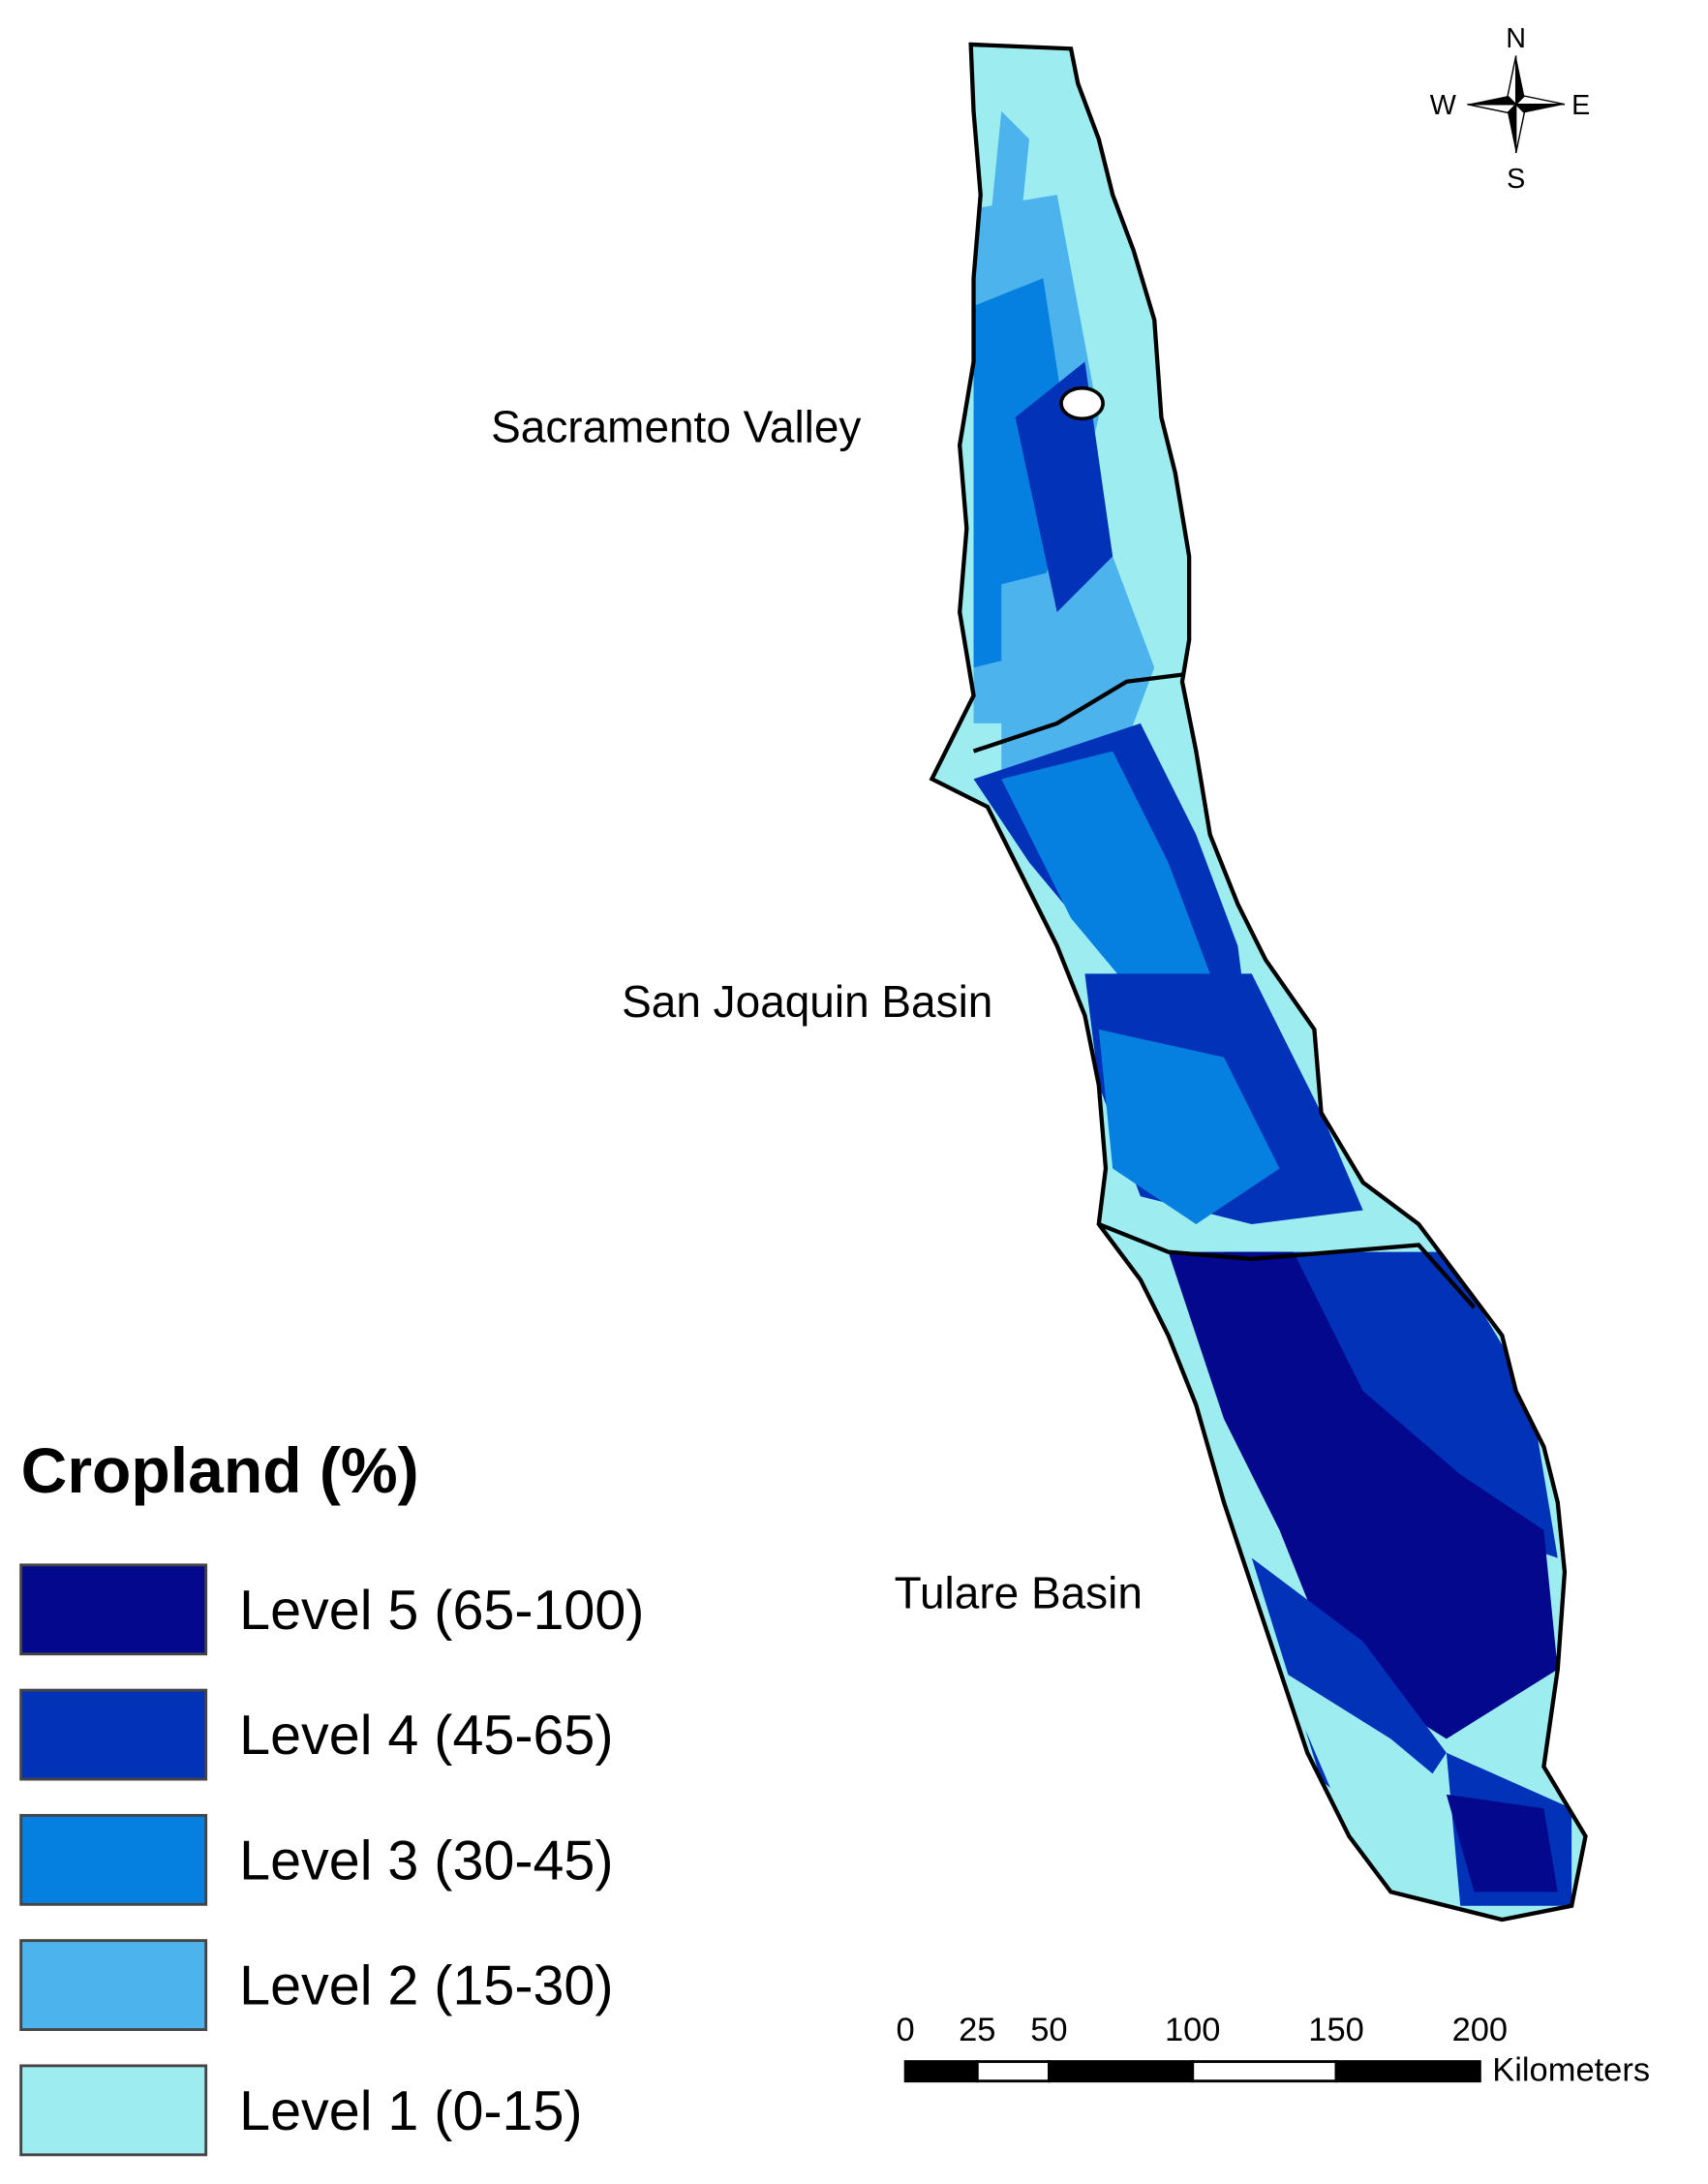 This screenshot has height=2184, width=1708. Describe the element at coordinates (1516, 39) in the screenshot. I see `compass-label: N` at that location.